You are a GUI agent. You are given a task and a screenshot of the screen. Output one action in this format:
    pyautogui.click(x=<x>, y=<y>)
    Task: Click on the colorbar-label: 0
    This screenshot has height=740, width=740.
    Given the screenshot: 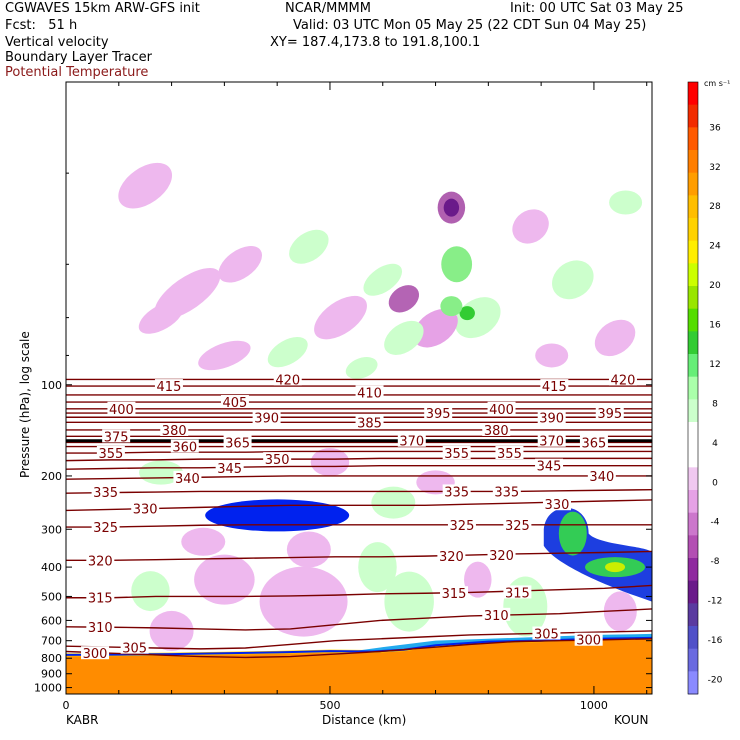 What is the action you would take?
    pyautogui.click(x=715, y=483)
    